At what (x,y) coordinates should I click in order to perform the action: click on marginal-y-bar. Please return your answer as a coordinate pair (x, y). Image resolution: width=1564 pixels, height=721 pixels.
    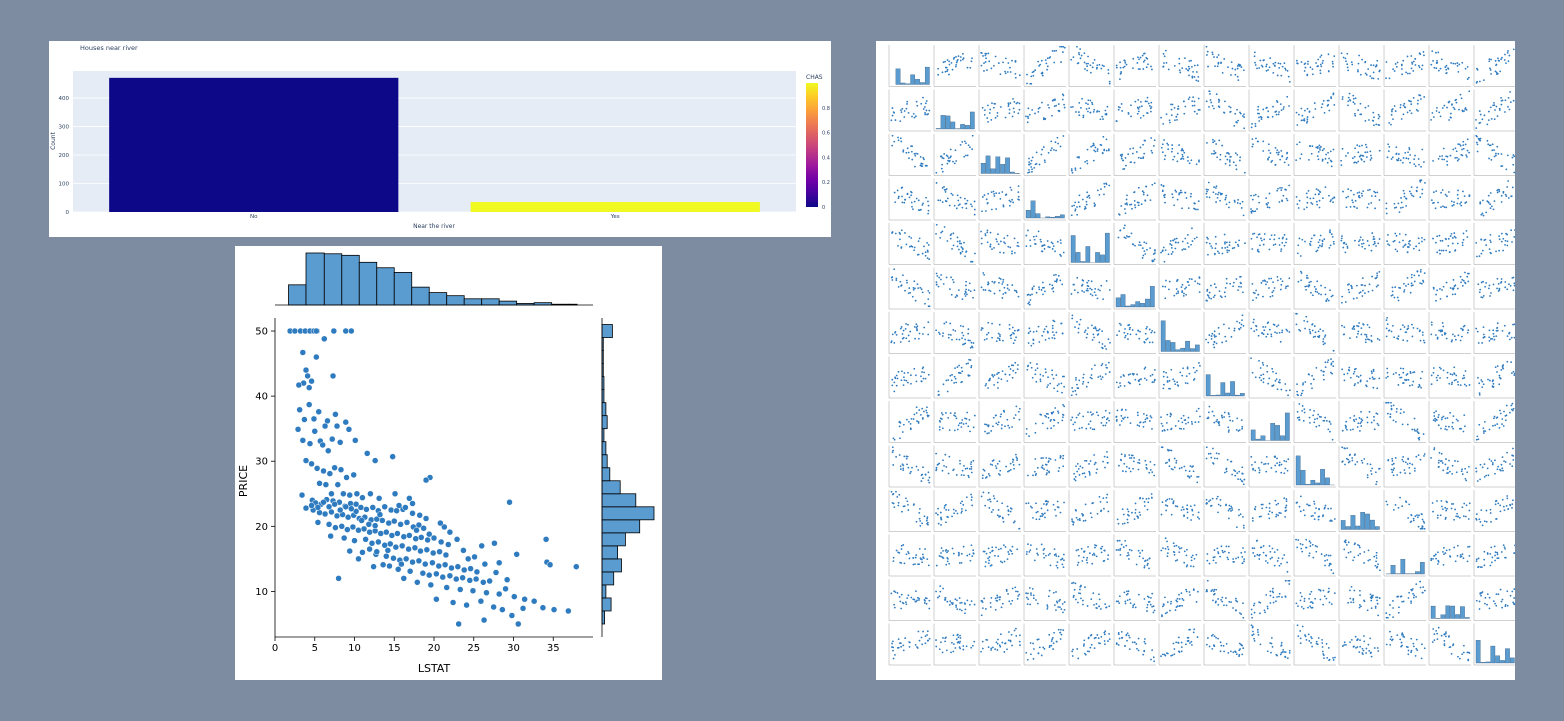
    Looking at the image, I should click on (604, 448).